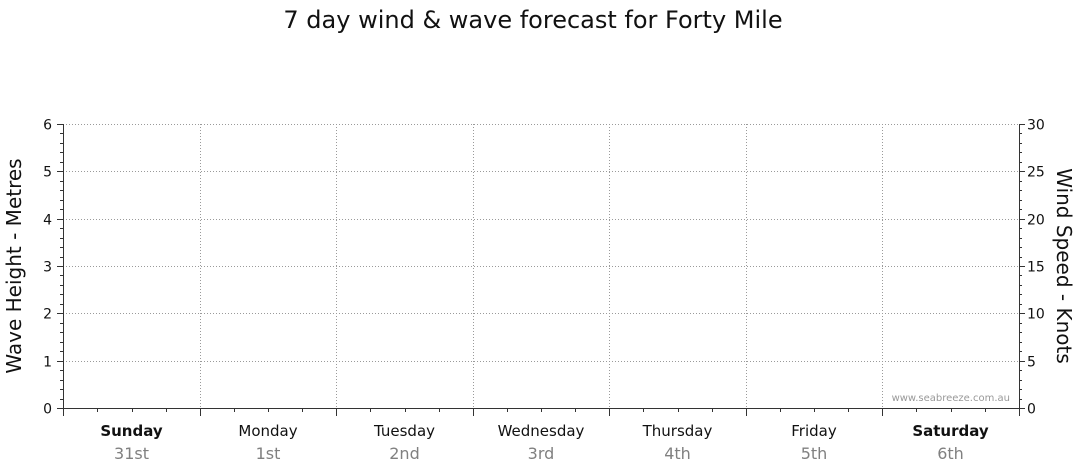 The width and height of the screenshot is (1080, 475). I want to click on right-tick-labels: 0 5 10 15 20 25 30, so click(1036, 268).